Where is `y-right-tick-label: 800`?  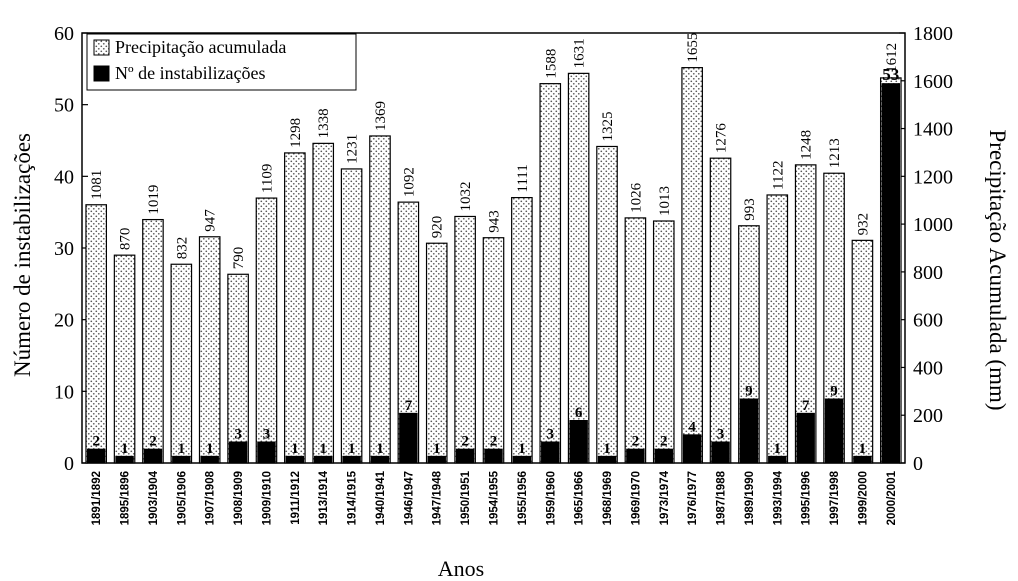 y-right-tick-label: 800 is located at coordinates (928, 273).